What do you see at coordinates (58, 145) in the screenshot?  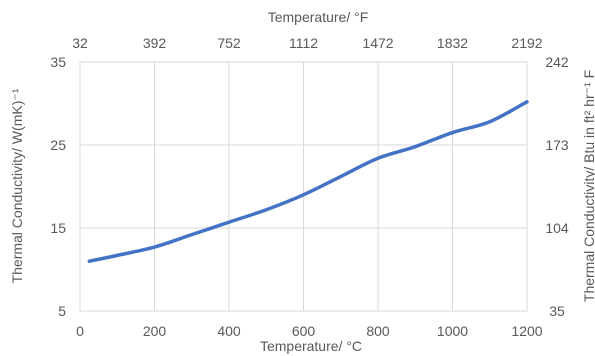 I see `y-tick-label: 25` at bounding box center [58, 145].